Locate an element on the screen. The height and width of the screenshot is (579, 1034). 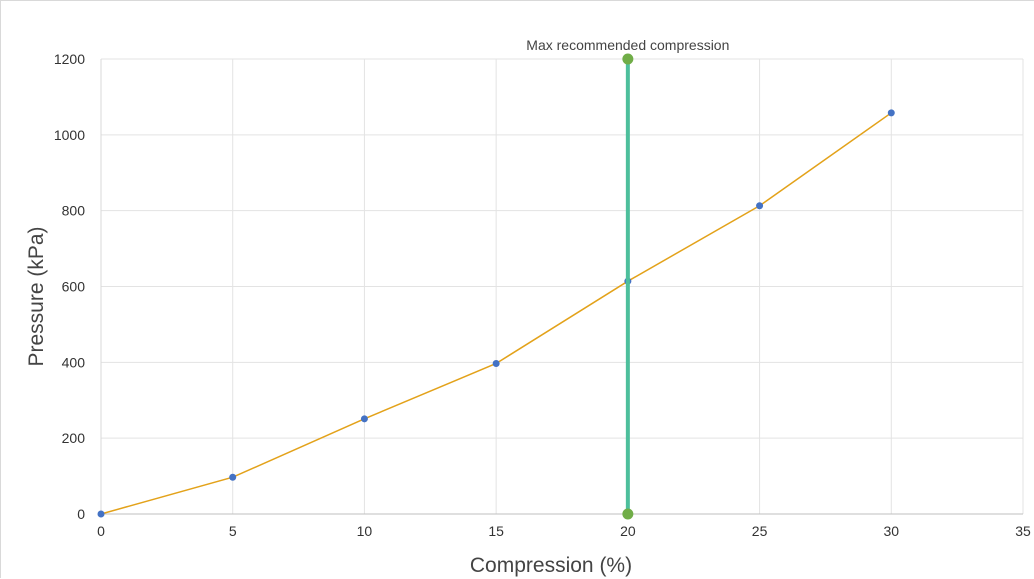
x-tick-label: 25 is located at coordinates (760, 531).